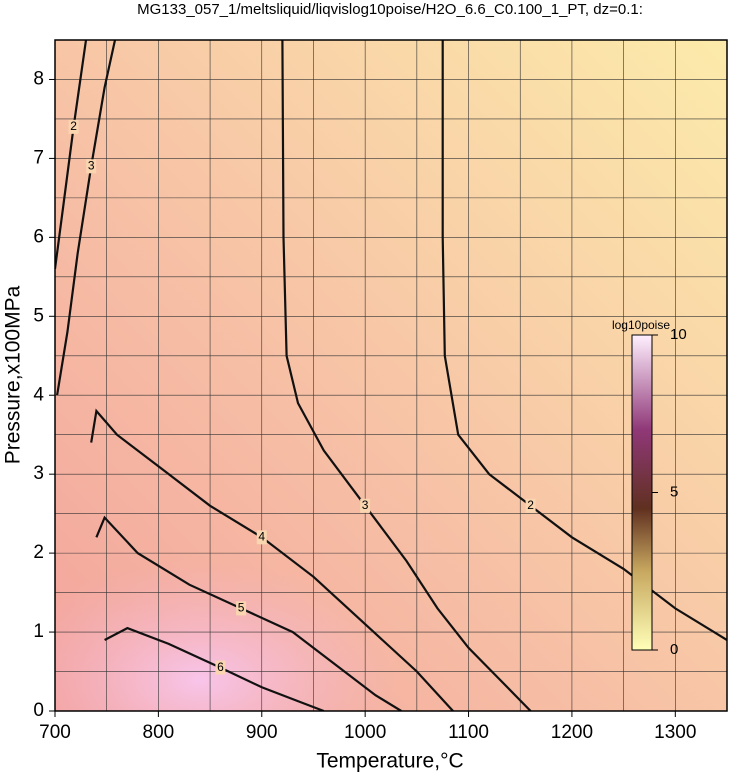 This screenshot has height=781, width=734. I want to click on contour-label: 4, so click(261, 537).